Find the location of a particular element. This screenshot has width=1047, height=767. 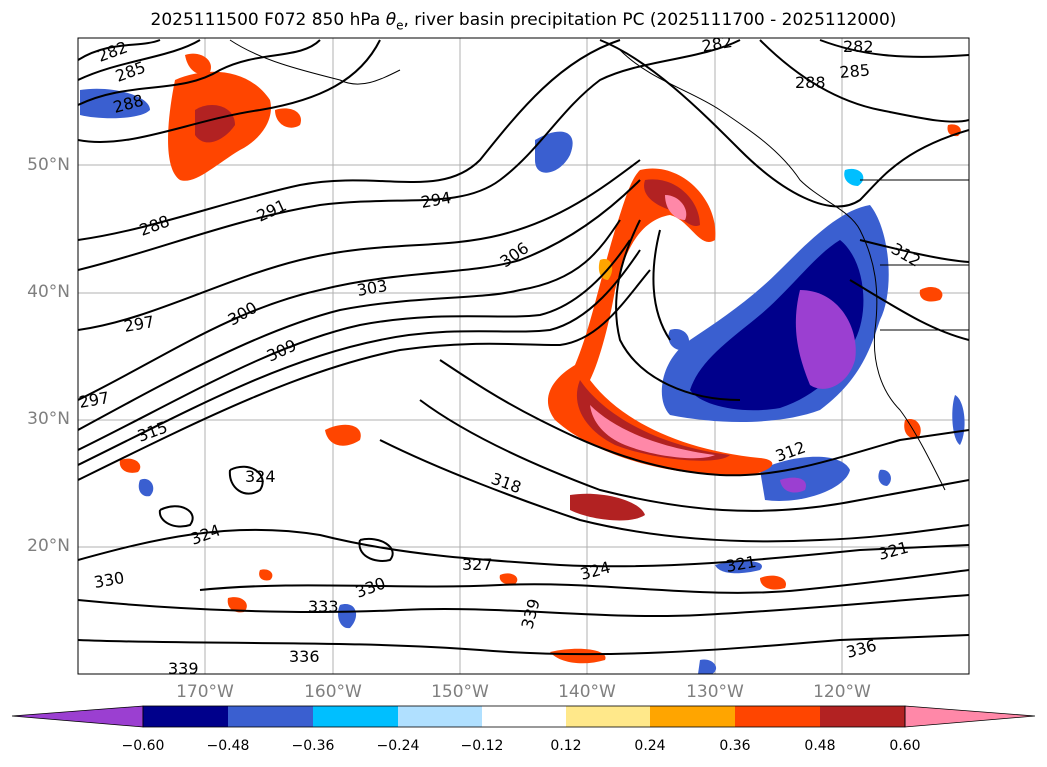

colorbar-tick-label: 0.48 is located at coordinates (820, 746).